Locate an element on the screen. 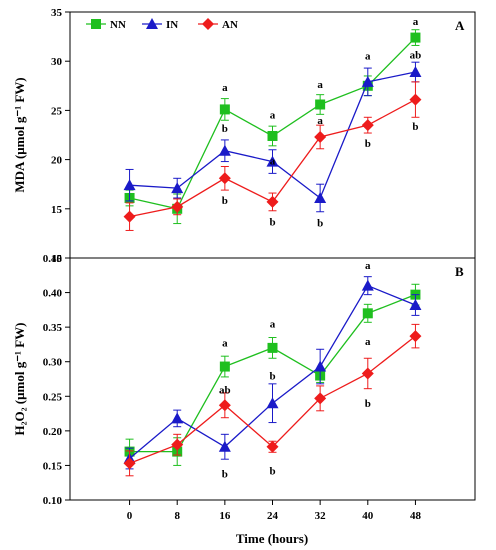  y-tick-label: 0.10 is located at coordinates (53, 501).